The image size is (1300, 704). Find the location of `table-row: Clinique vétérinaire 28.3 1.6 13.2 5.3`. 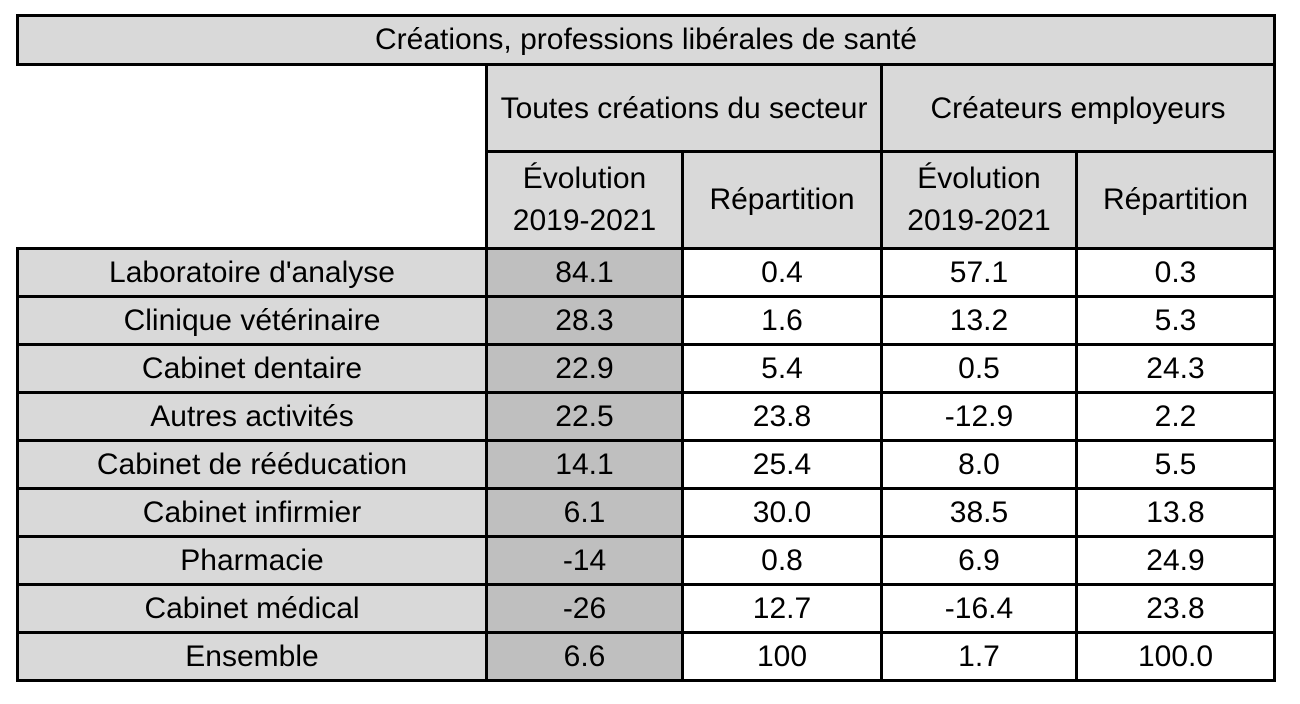

table-row: Clinique vétérinaire 28.3 1.6 13.2 5.3 is located at coordinates (646, 320).